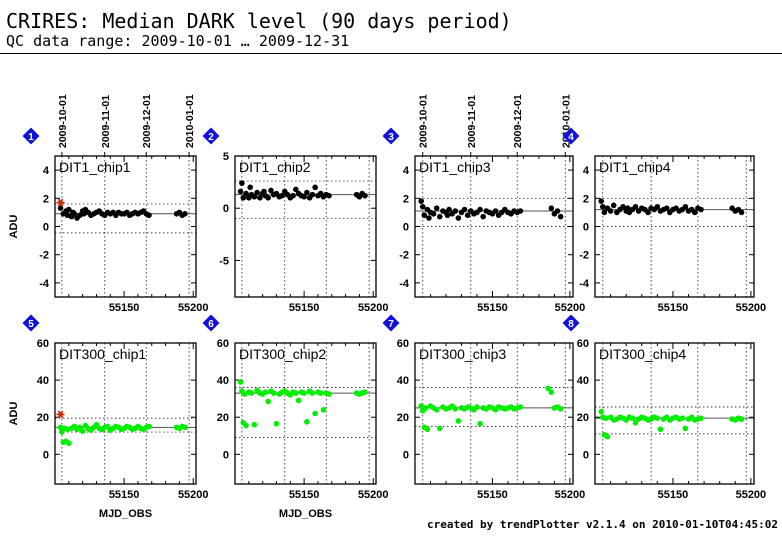 The width and height of the screenshot is (782, 542). What do you see at coordinates (226, 157) in the screenshot?
I see `y-tick-label: 5` at bounding box center [226, 157].